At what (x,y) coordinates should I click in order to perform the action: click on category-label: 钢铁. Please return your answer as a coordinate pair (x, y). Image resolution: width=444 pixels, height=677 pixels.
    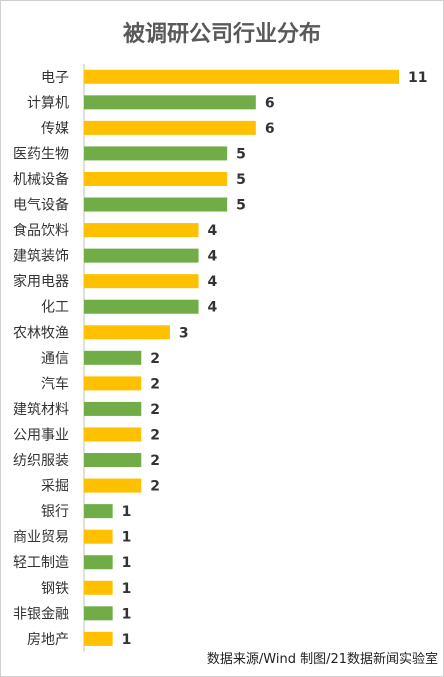
    Looking at the image, I should click on (55, 589).